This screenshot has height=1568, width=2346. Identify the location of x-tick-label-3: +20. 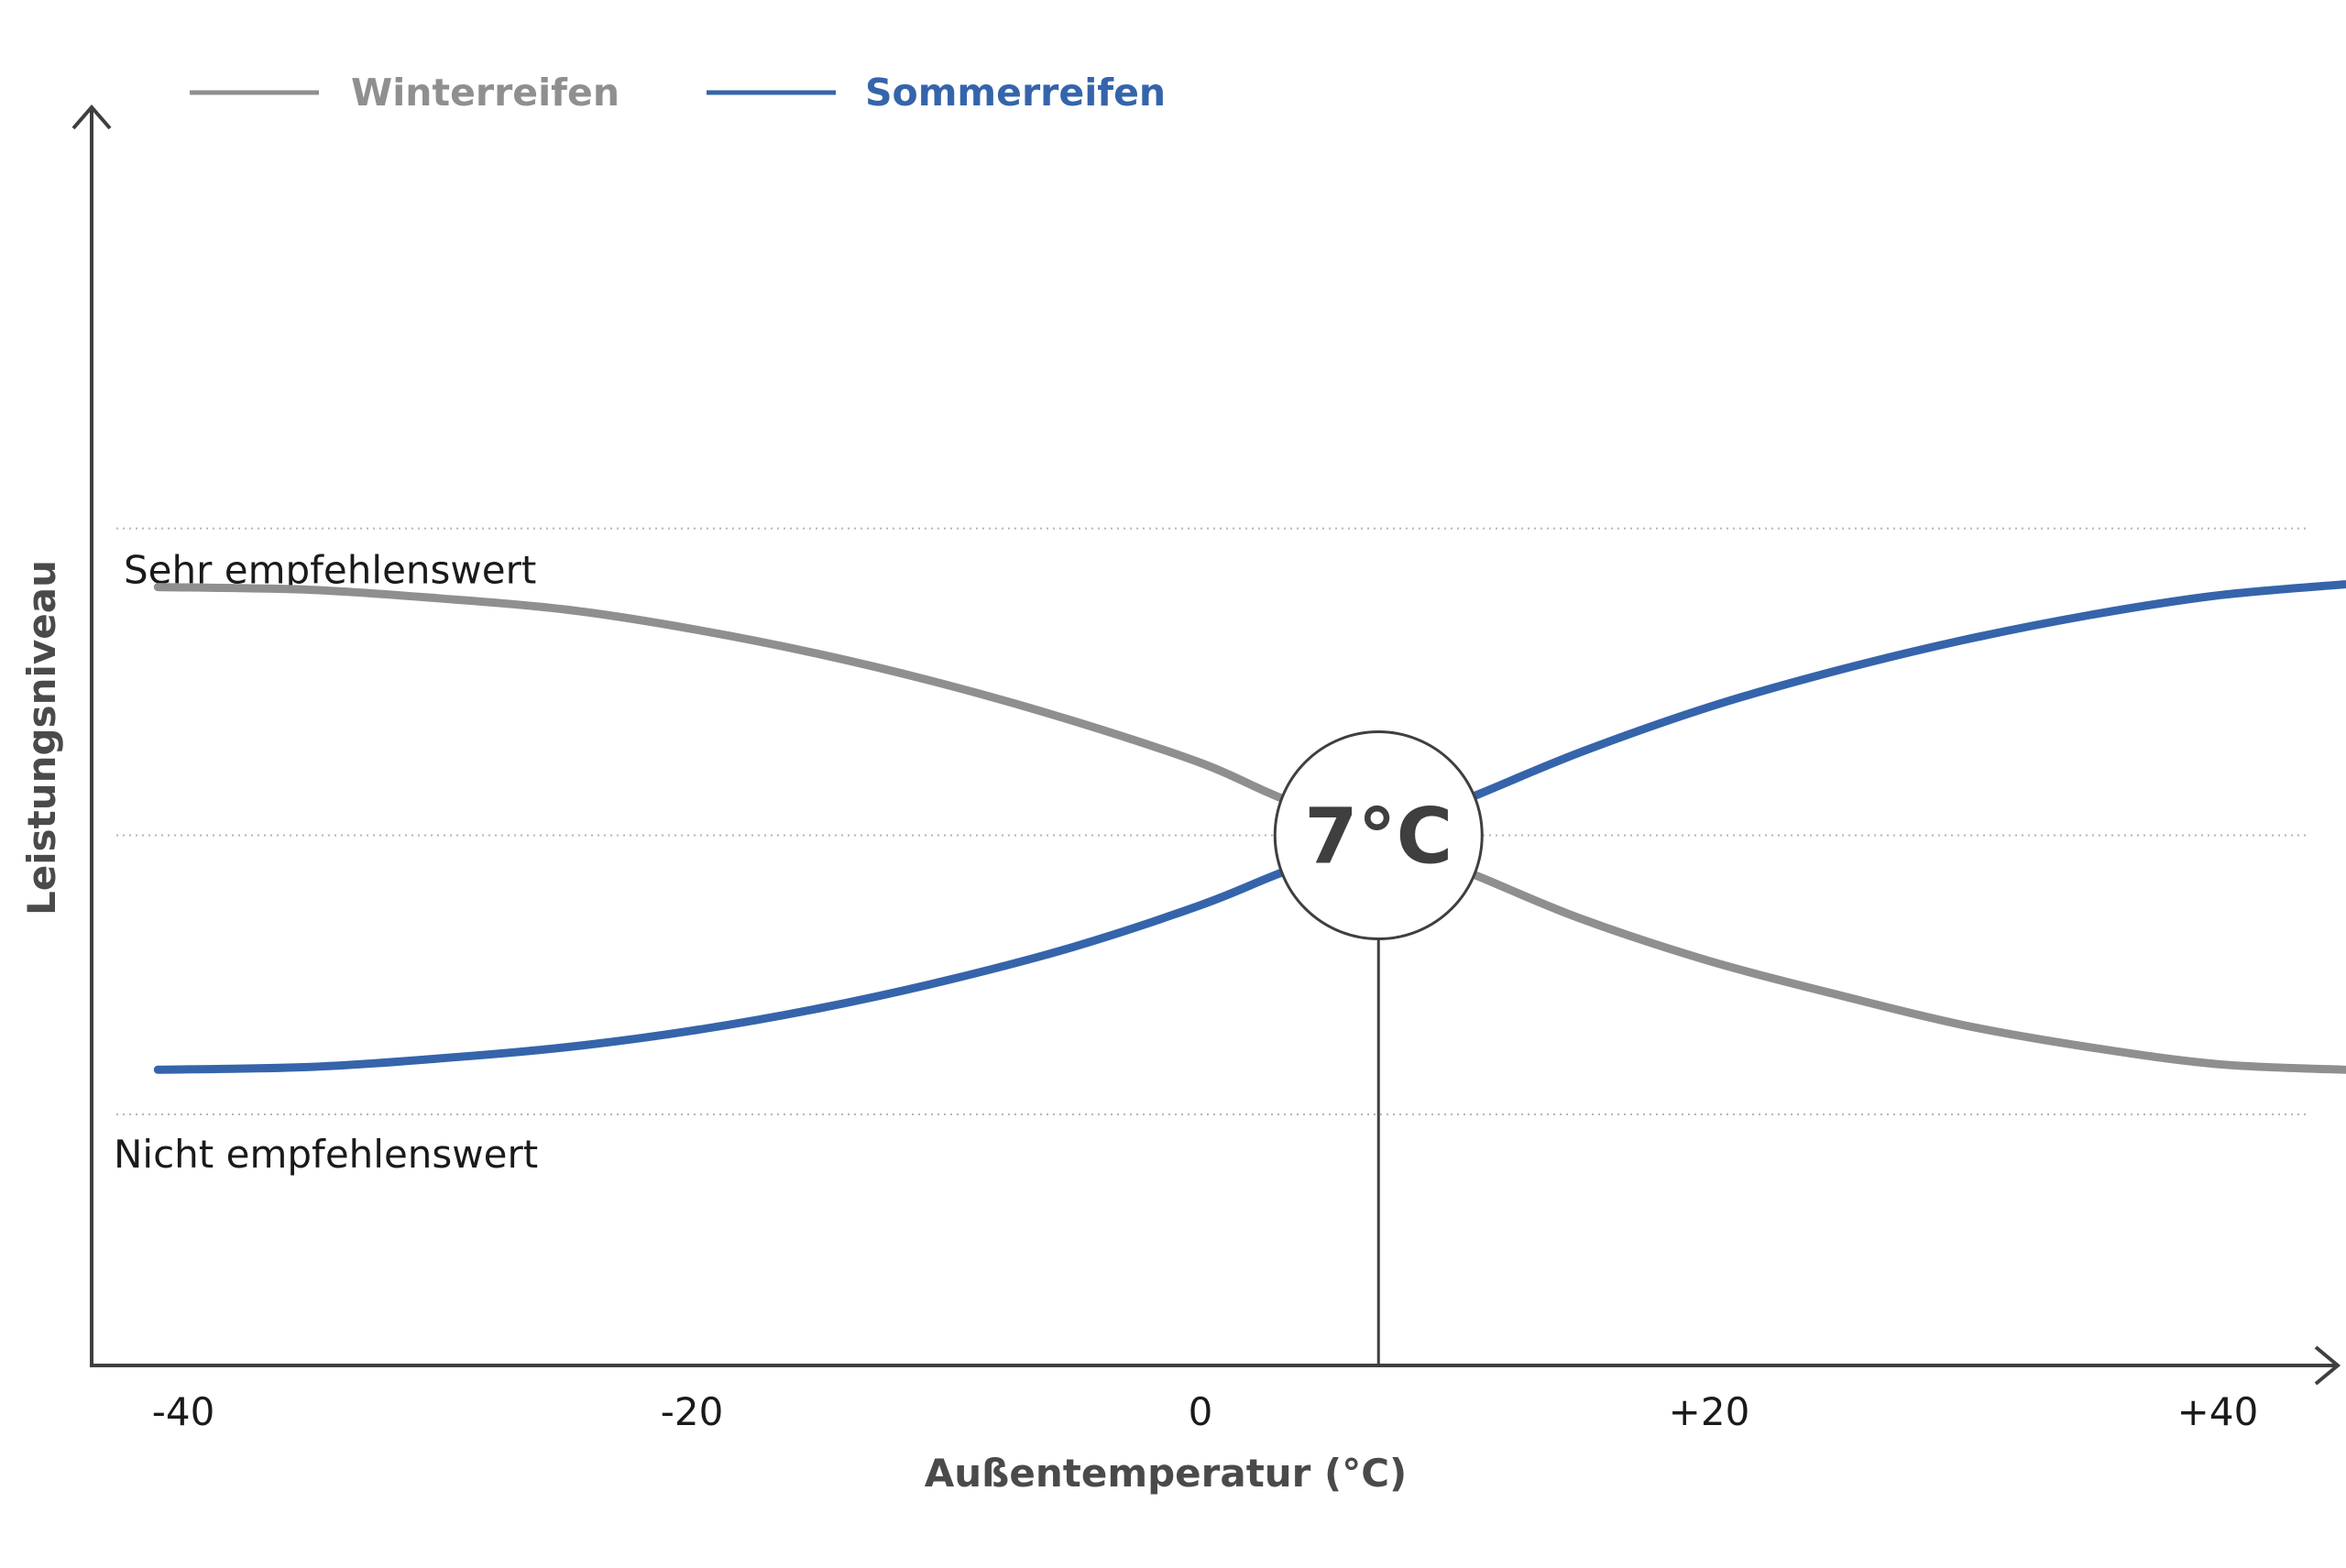
(1709, 1411).